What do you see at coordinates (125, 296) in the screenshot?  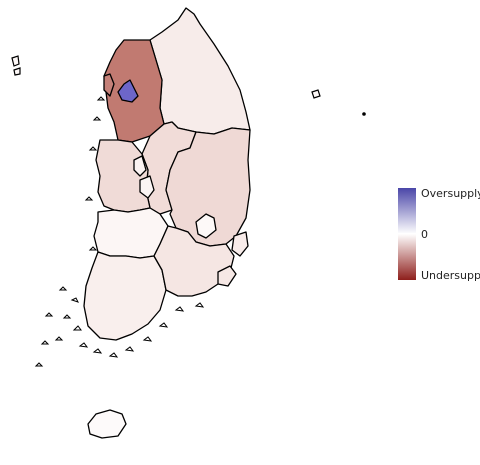 I see `region-jeonnam` at bounding box center [125, 296].